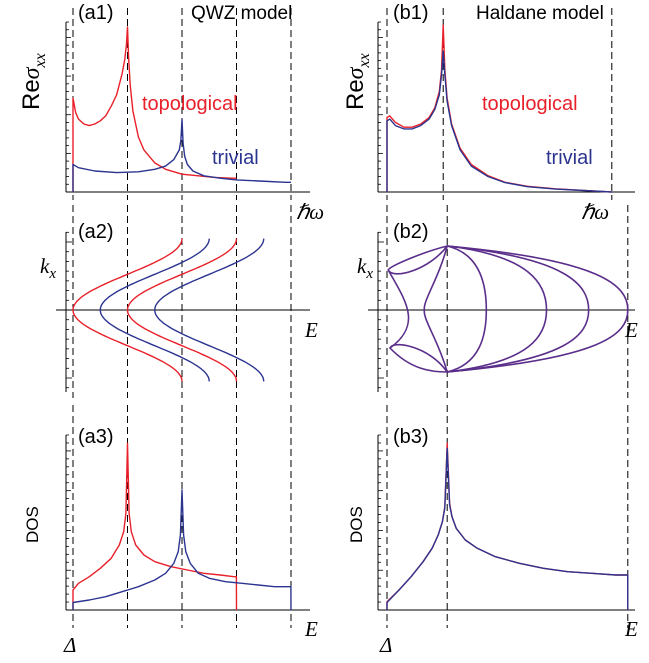 Image resolution: width=649 pixels, height=663 pixels. I want to click on sigma-sub-right: xx, so click(364, 60).